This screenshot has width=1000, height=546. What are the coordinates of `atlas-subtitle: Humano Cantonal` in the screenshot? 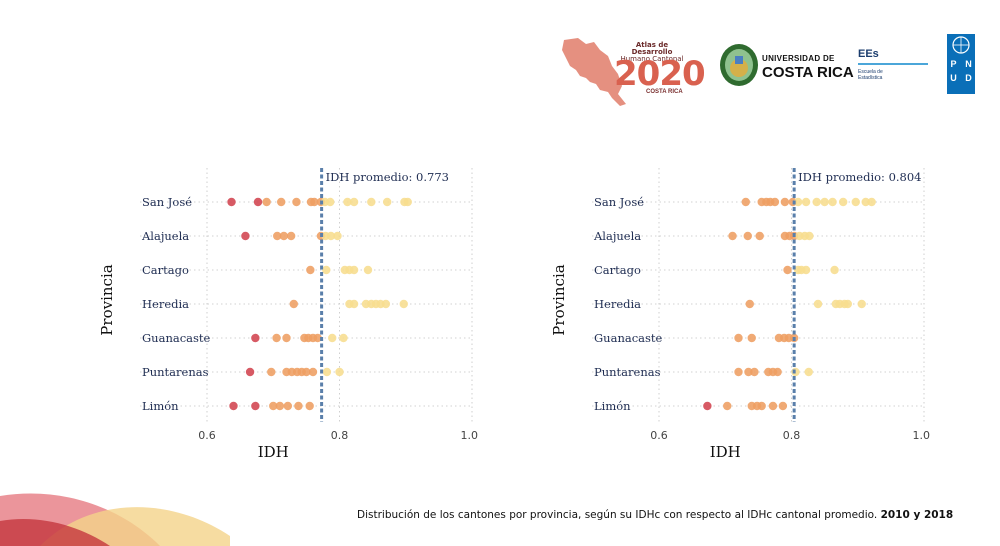 It's located at (652, 59).